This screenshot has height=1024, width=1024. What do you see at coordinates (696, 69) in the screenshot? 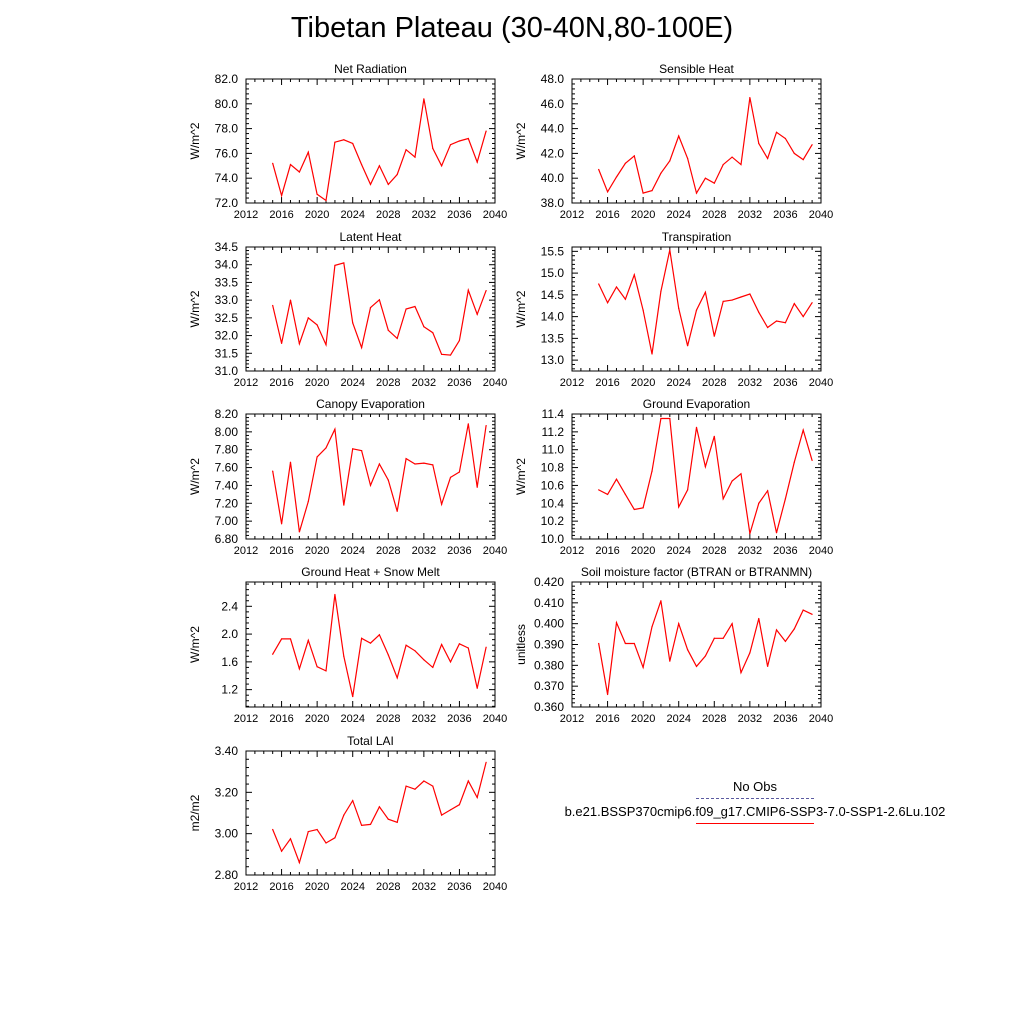
I see `panel-title: Sensible Heat` at bounding box center [696, 69].